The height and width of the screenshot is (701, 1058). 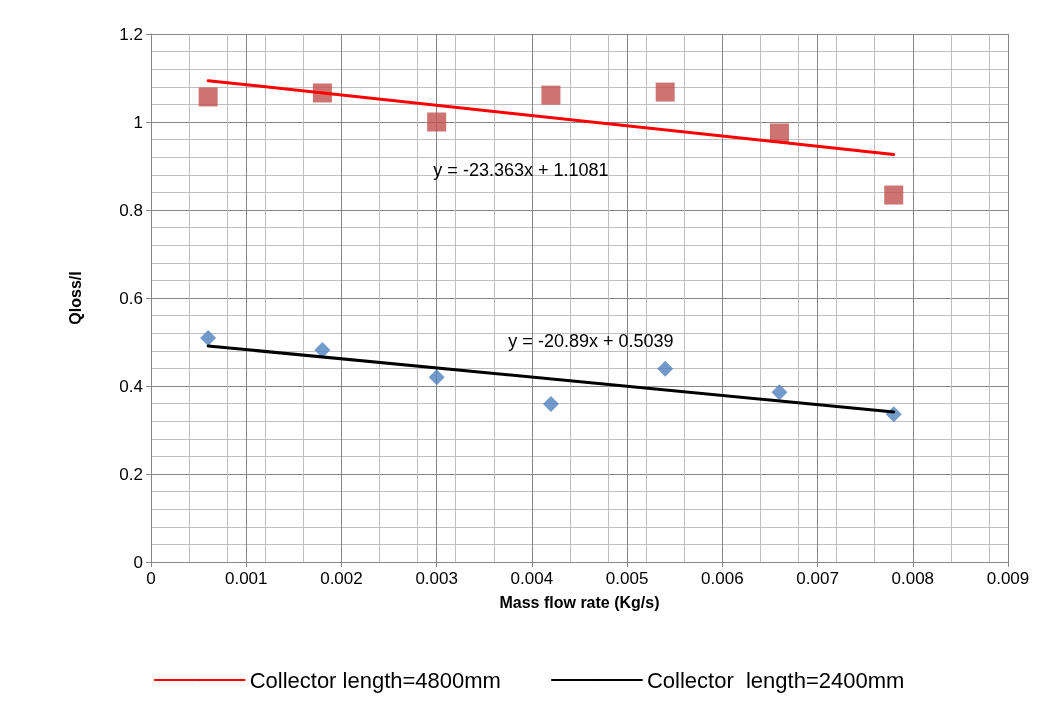 What do you see at coordinates (131, 210) in the screenshot?
I see `y-tick-label: 0.8` at bounding box center [131, 210].